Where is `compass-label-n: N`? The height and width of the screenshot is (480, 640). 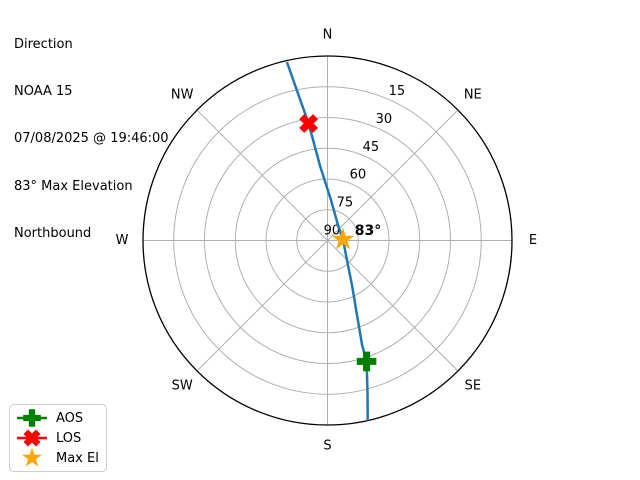
compass-label-n: N is located at coordinates (328, 35).